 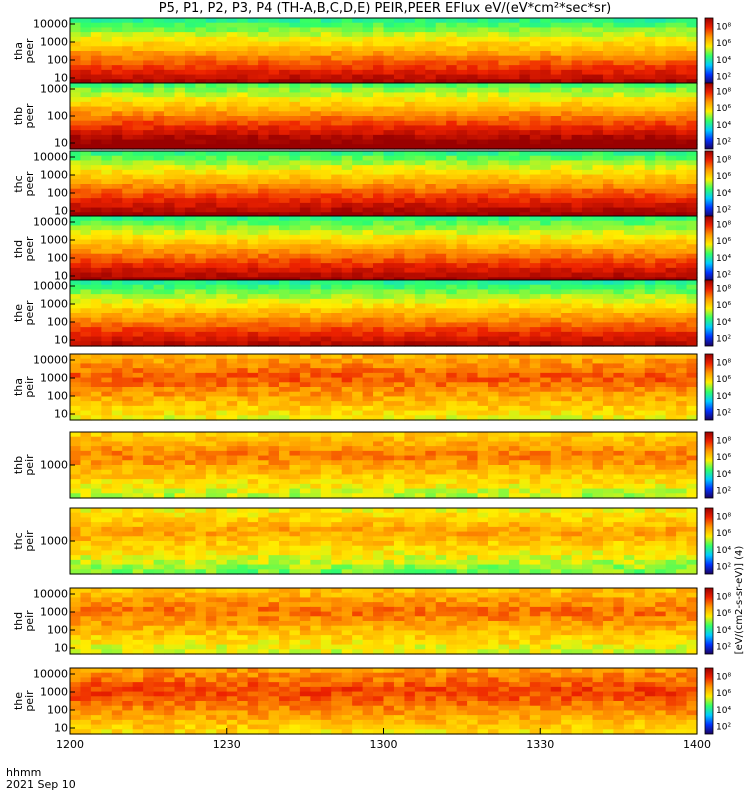 I want to click on y-tick-label: 100, so click(x=57, y=116).